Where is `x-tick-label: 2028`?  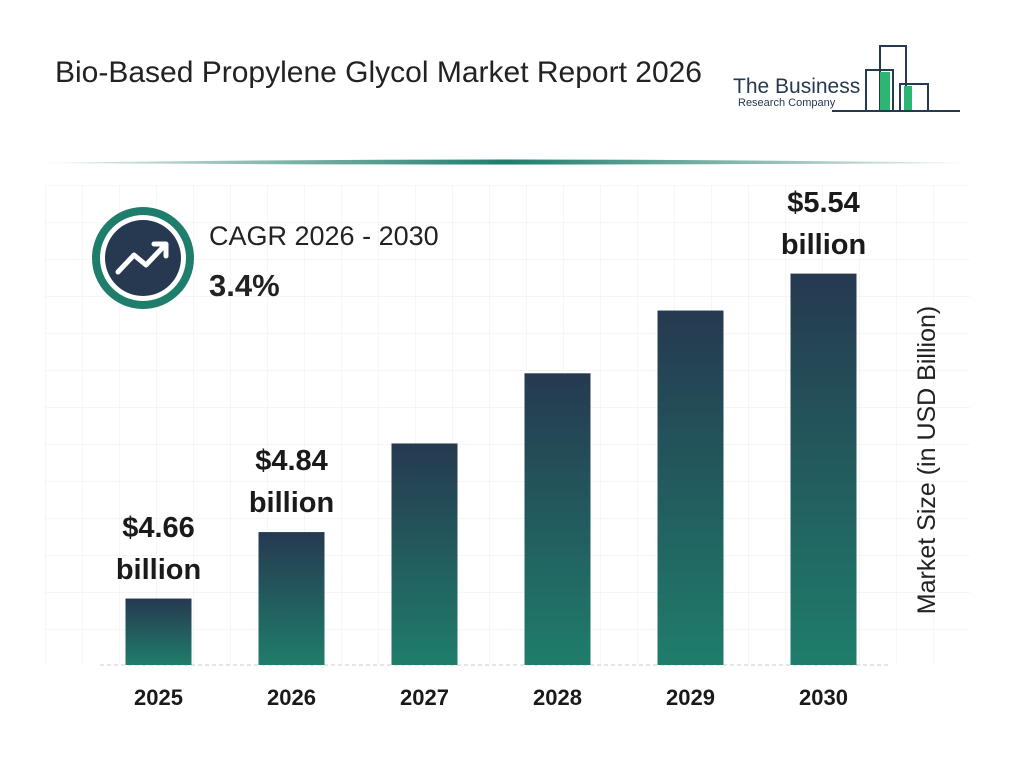 x-tick-label: 2028 is located at coordinates (557, 697).